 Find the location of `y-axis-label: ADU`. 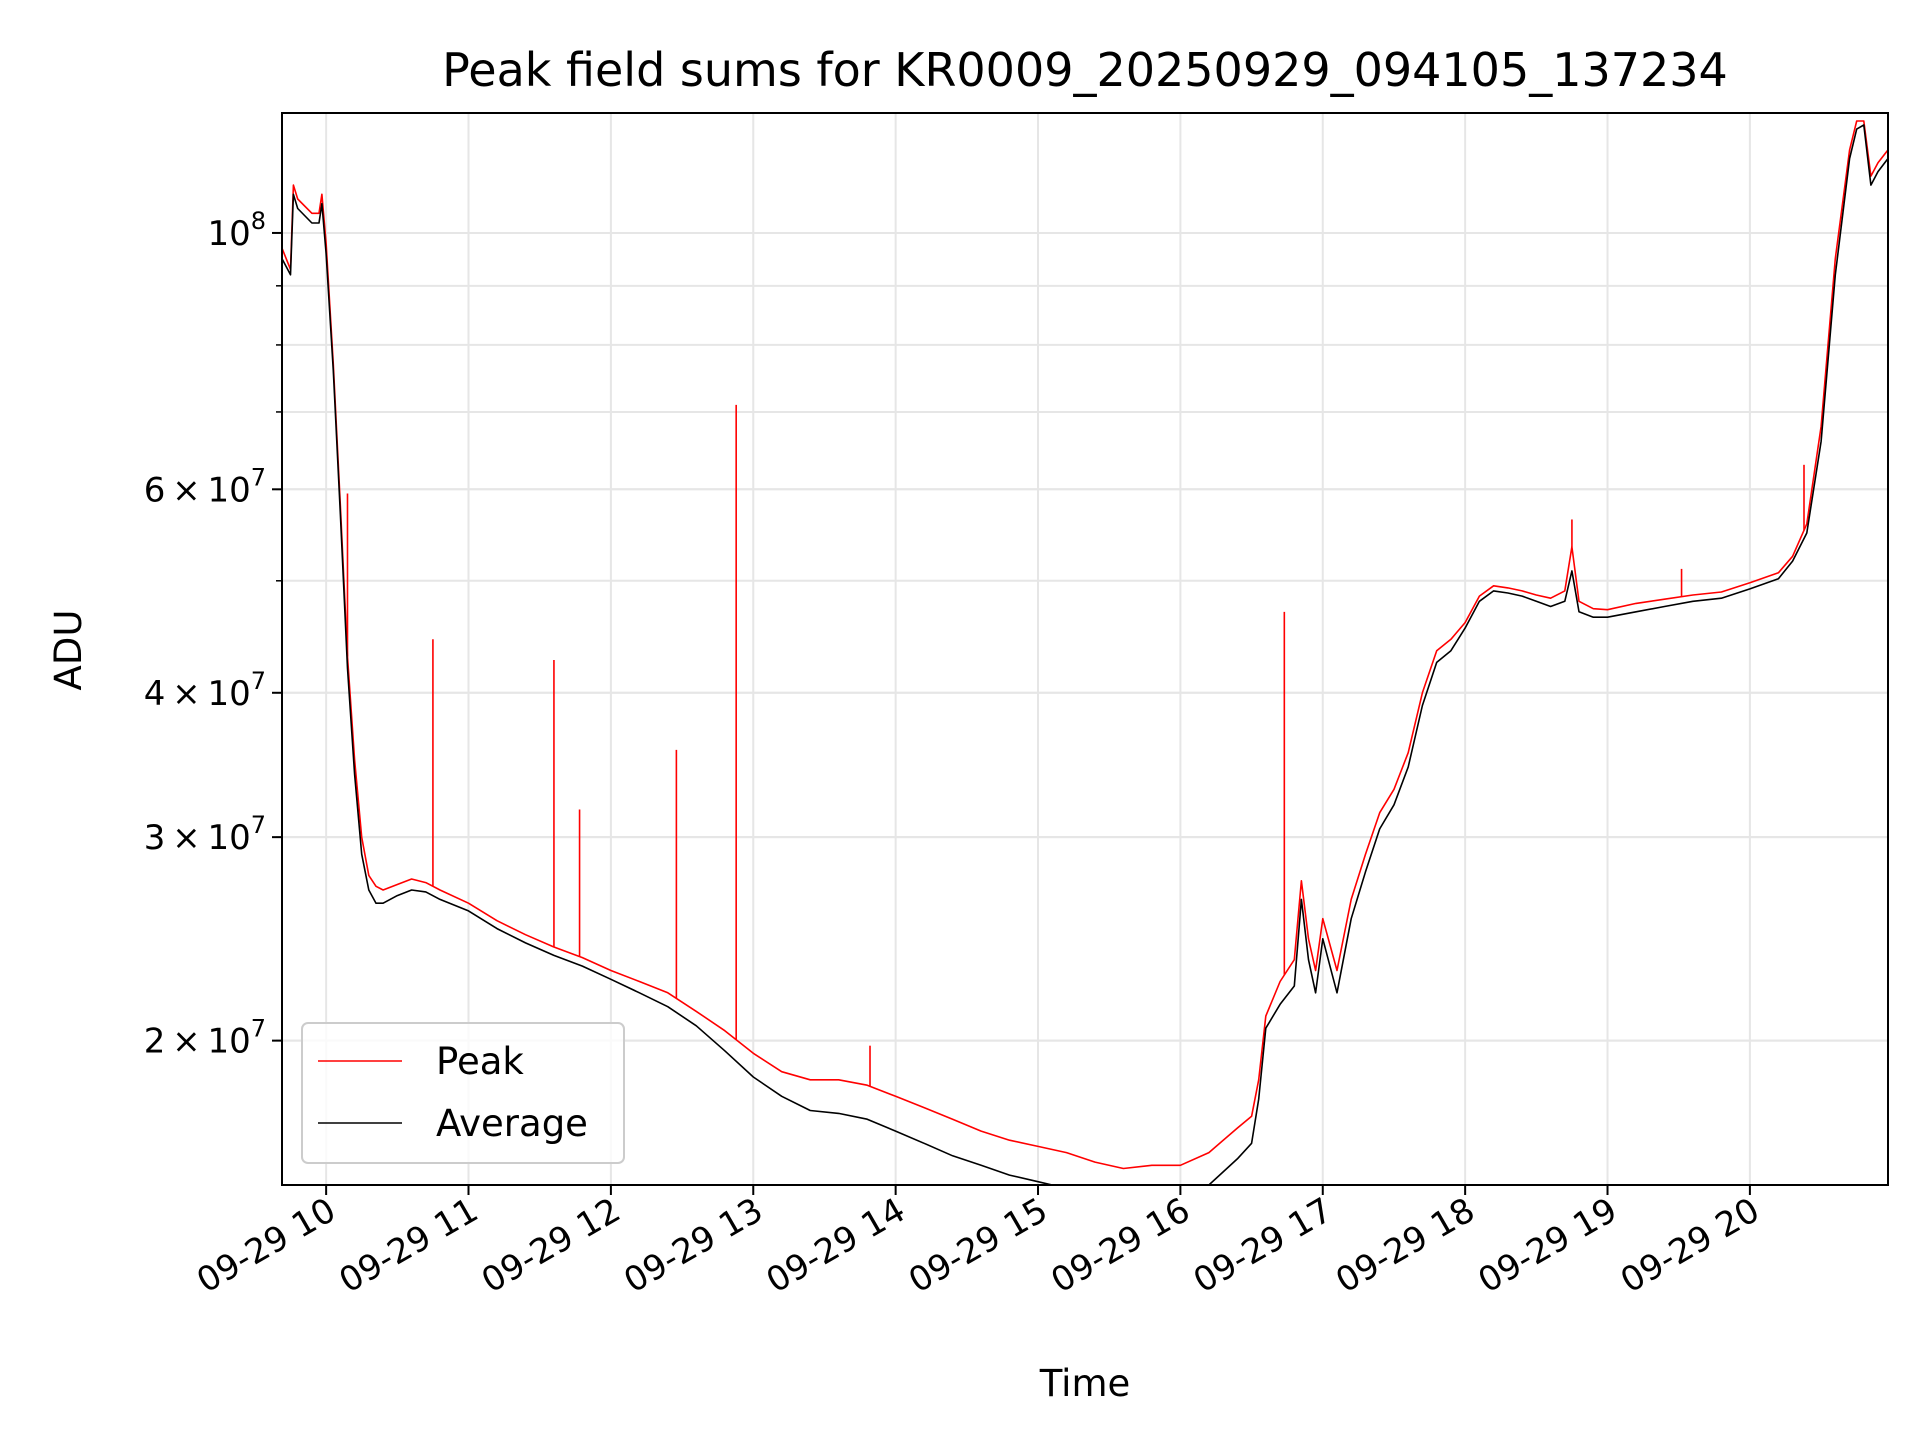

y-axis-label: ADU is located at coordinates (68, 650).